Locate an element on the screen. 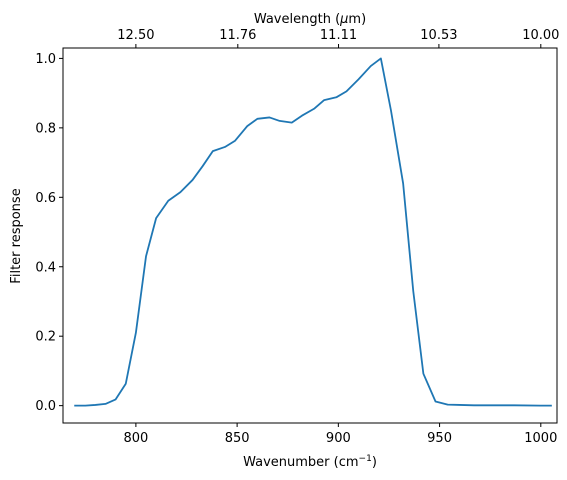 This screenshot has height=480, width=567. top-axis-title: Wavelength (μm) is located at coordinates (310, 19).